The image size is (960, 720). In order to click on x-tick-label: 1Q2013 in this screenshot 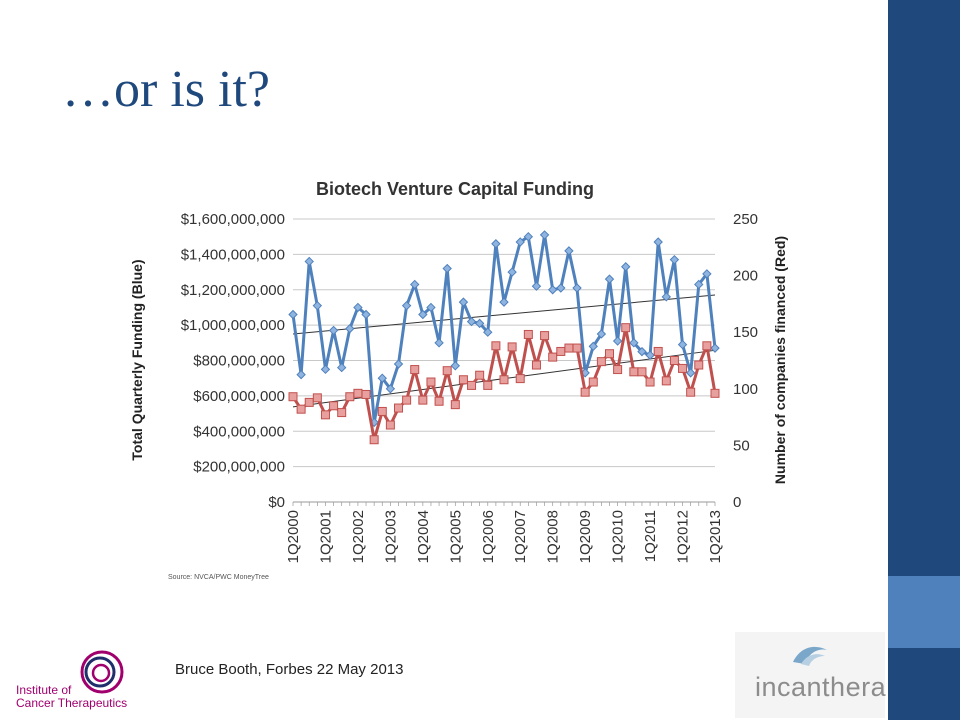, I will do `click(715, 536)`.